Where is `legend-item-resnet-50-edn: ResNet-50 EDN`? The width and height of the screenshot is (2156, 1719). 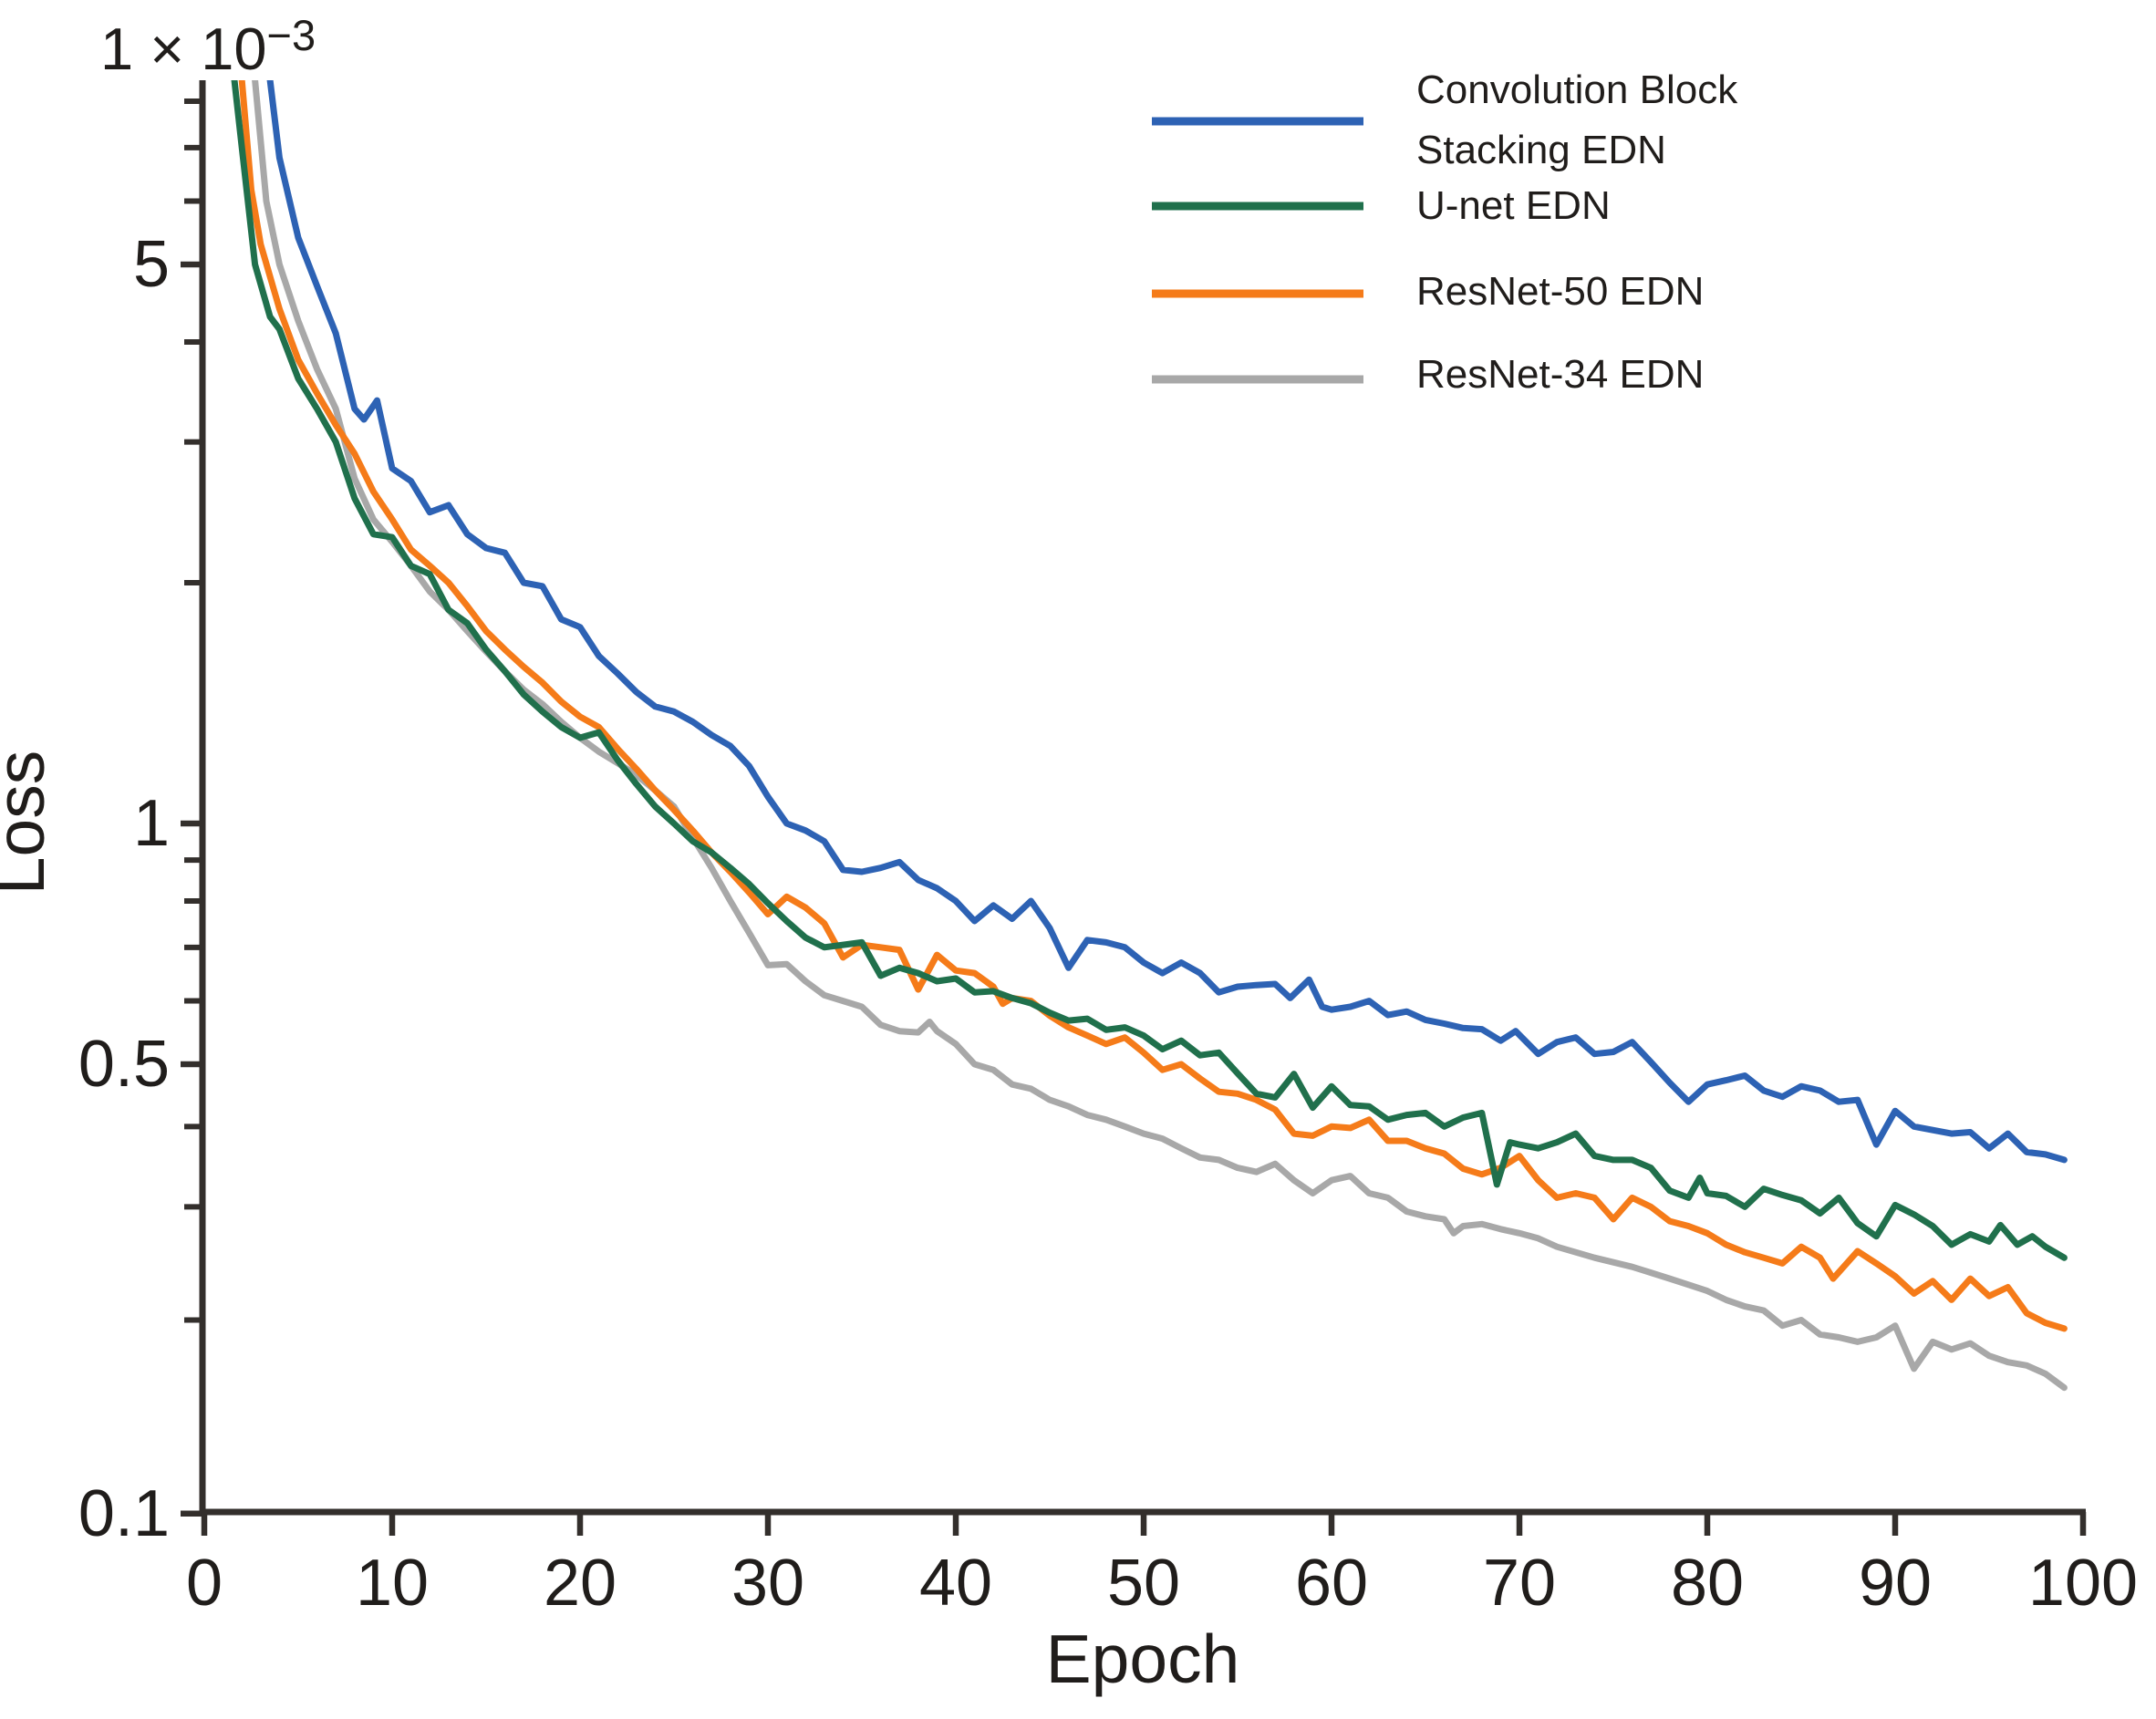
legend-item-resnet-50-edn: ResNet-50 EDN is located at coordinates (1428, 291).